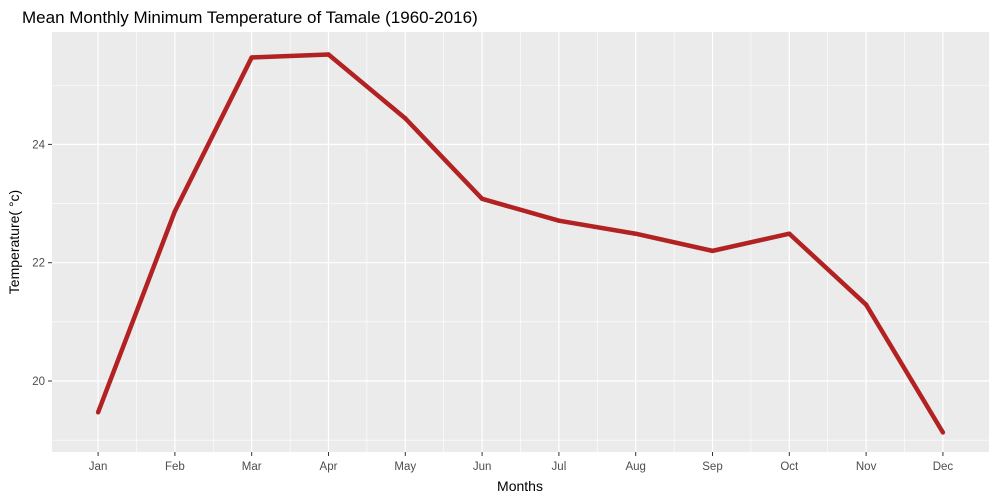 The width and height of the screenshot is (1000, 500). Describe the element at coordinates (635, 233) in the screenshot. I see `data-point-aug` at that location.